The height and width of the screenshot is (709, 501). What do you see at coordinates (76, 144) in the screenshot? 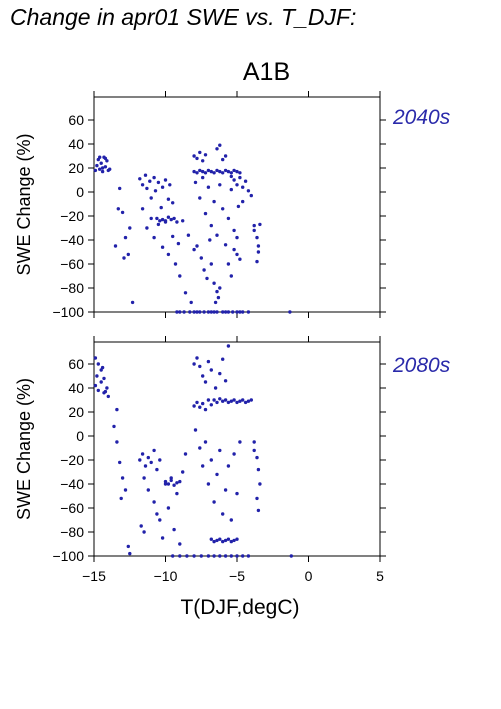
I see `y-tick-label: 40` at bounding box center [76, 144].